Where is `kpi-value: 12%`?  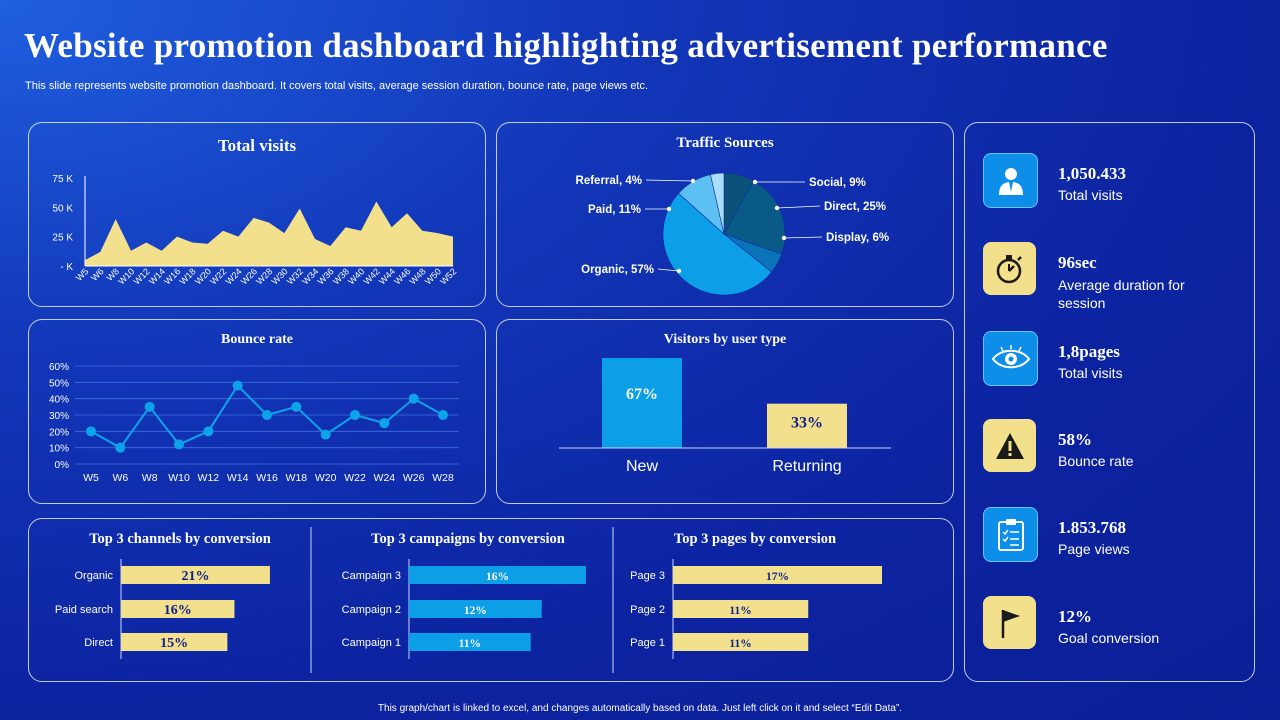 kpi-value: 12% is located at coordinates (1075, 616).